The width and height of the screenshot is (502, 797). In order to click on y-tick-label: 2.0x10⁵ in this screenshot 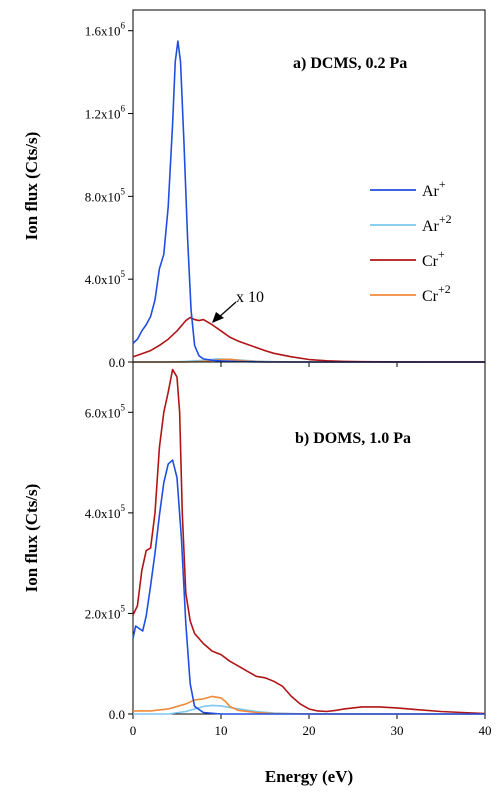, I will do `click(105, 612)`.